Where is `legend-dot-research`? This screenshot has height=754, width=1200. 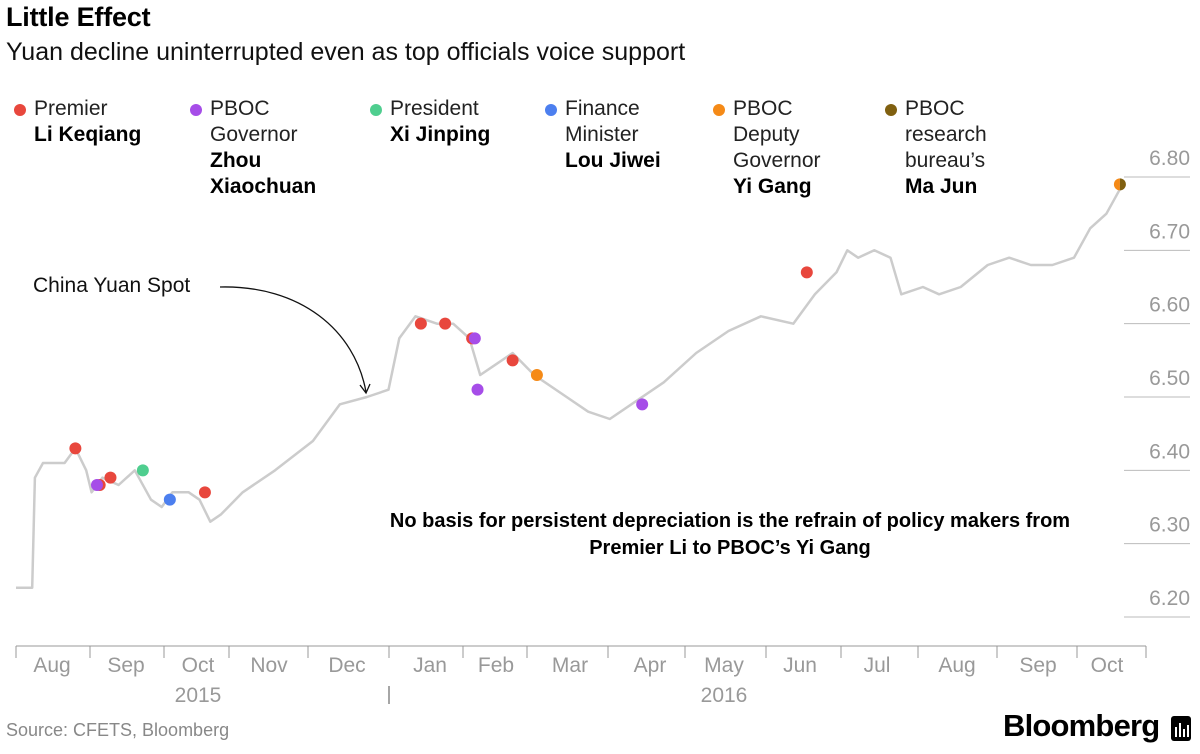
legend-dot-research is located at coordinates (891, 110).